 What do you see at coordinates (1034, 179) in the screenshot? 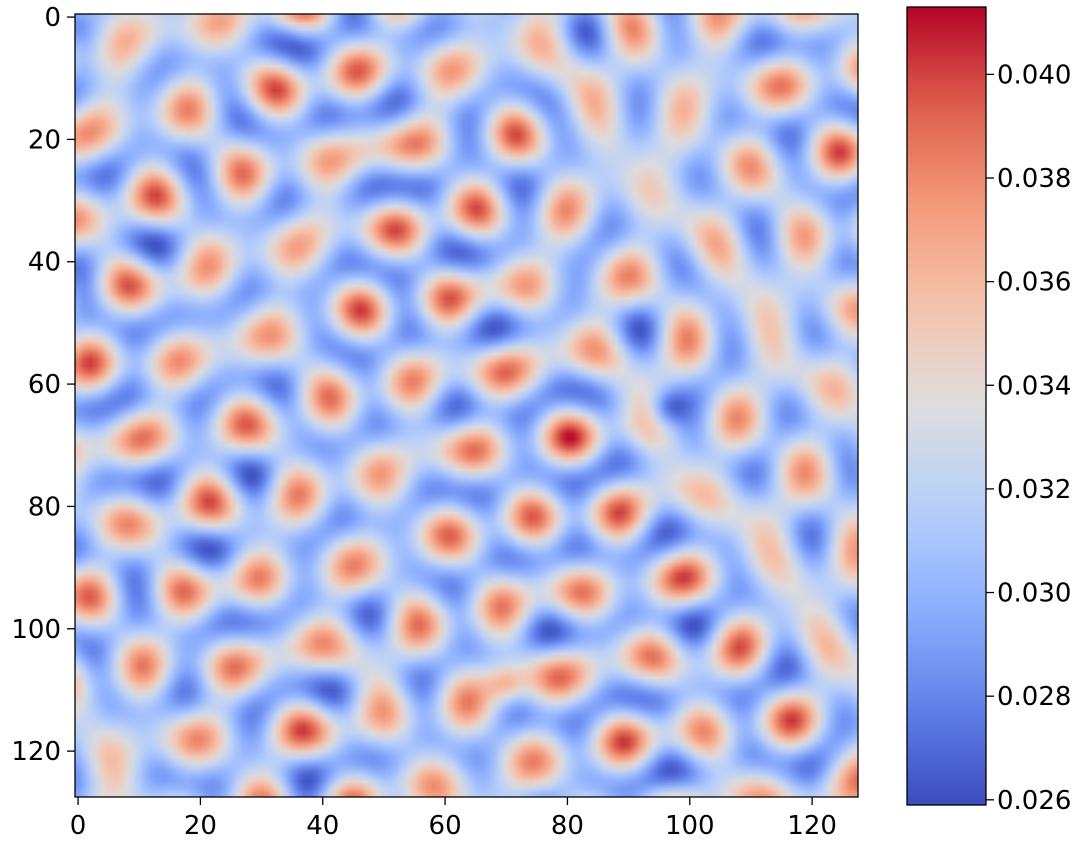
I see `colorbar-tick-label: 0.038` at bounding box center [1034, 179].